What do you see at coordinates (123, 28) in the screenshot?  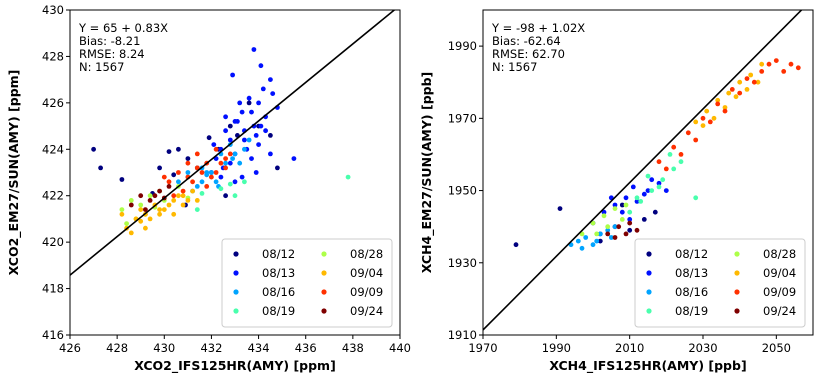 I see `stats-regression-xco2: Y = 65 + 0.83X` at bounding box center [123, 28].